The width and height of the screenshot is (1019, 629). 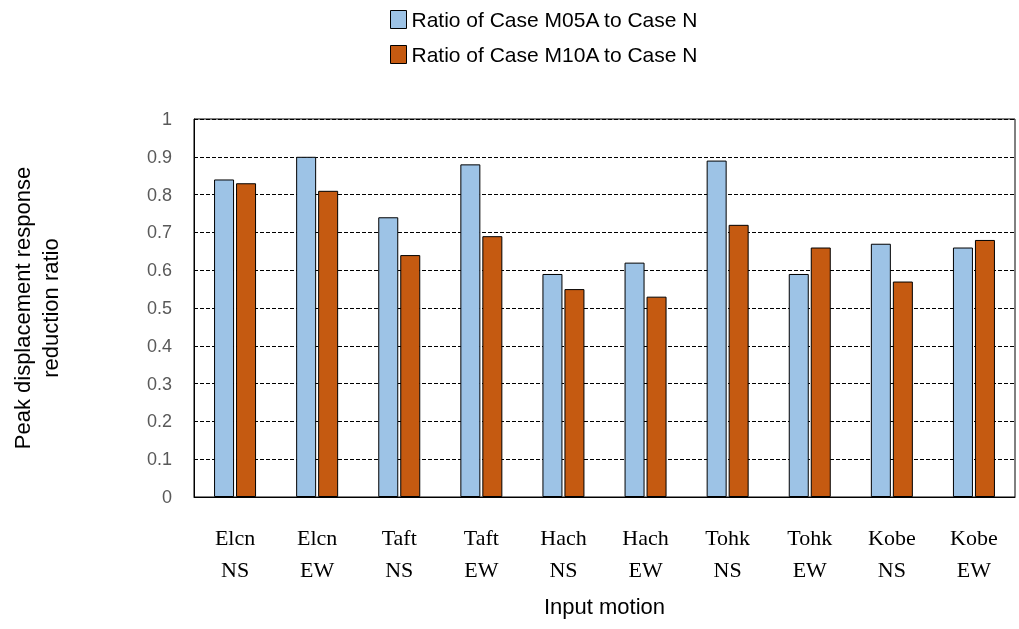 I want to click on y-tick-label: 0.1, so click(x=159, y=459).